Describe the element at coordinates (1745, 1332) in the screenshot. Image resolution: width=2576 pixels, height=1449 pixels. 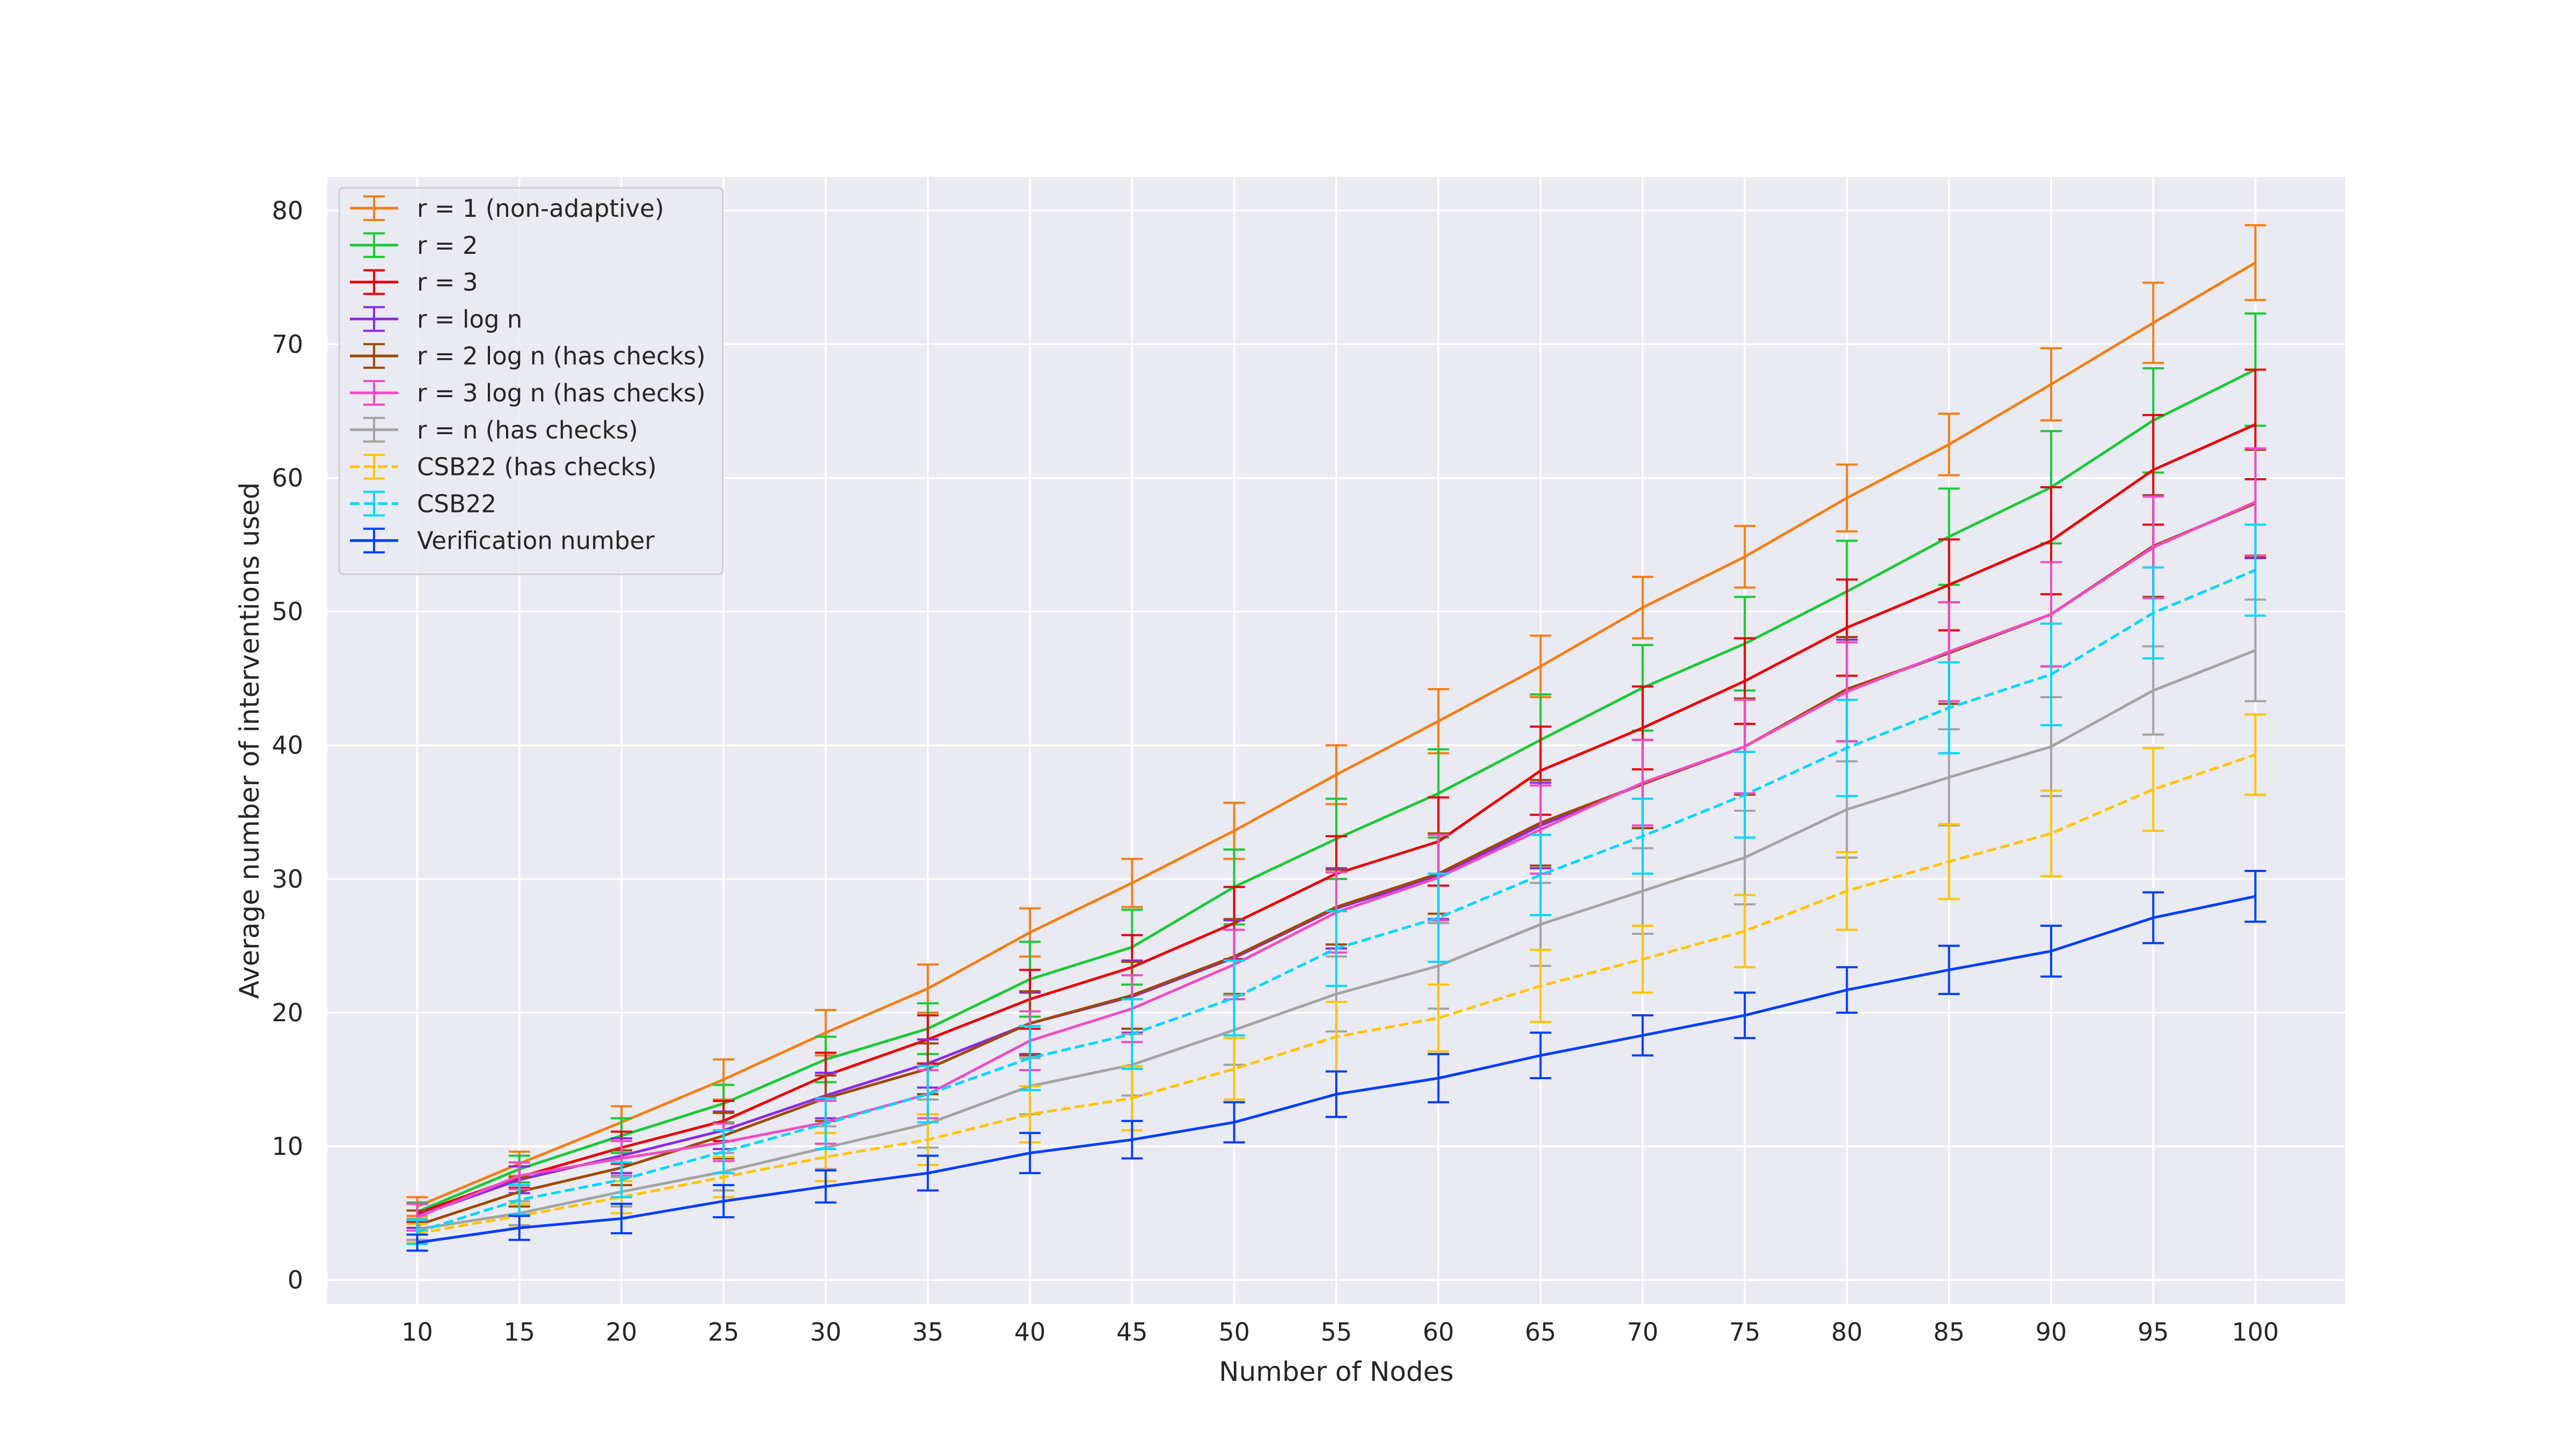
I see `x-tick-label: 75` at that location.